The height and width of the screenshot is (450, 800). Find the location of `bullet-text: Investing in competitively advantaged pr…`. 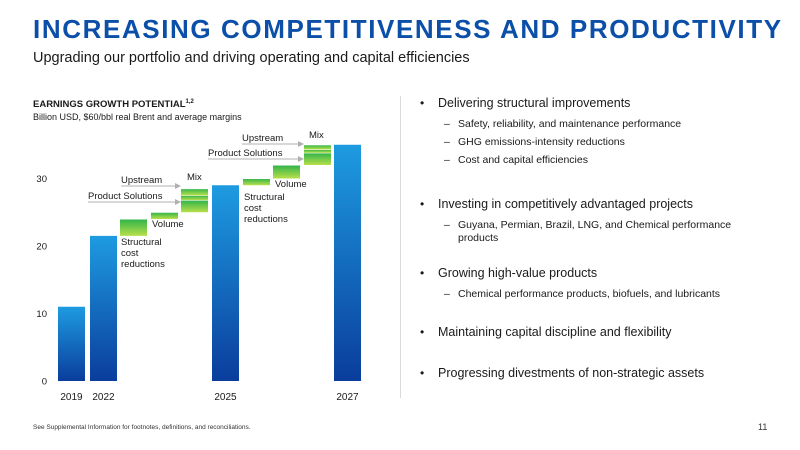

bullet-text: Investing in competitively advantaged pr… is located at coordinates (566, 204).